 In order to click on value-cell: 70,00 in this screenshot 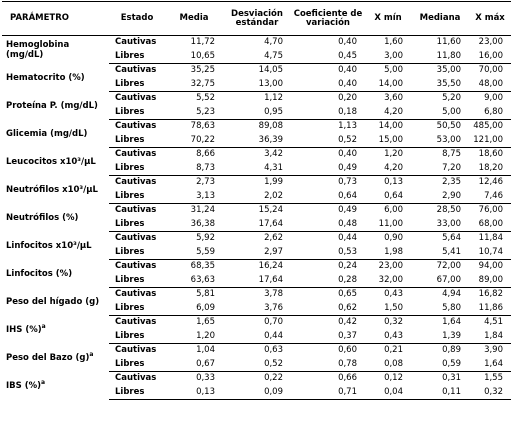, I will do `click(490, 70)`.